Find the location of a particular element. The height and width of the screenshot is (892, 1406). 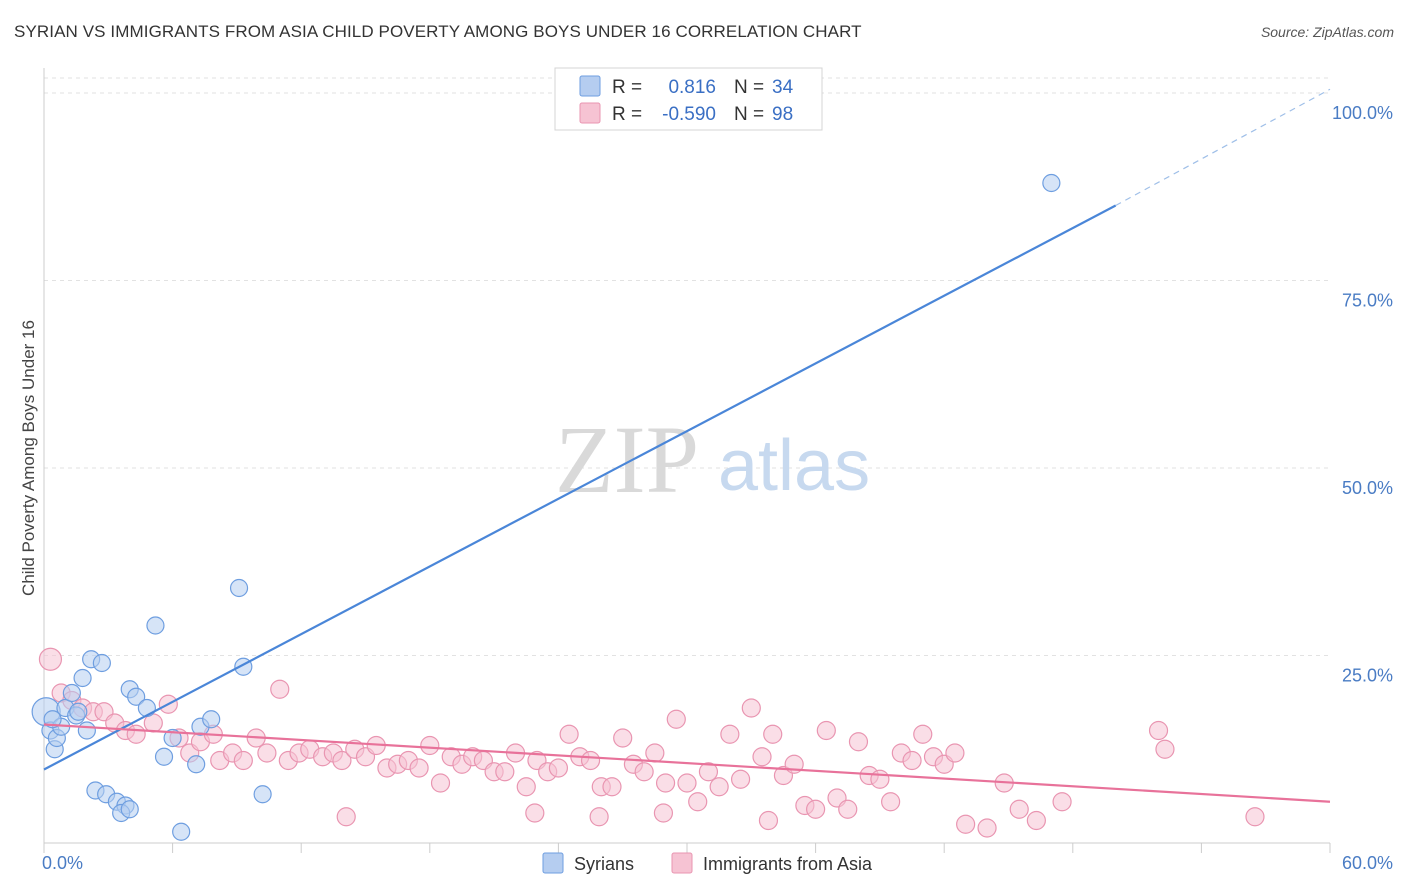

y-tick-label-2: 75.0% is located at coordinates (1367, 301).